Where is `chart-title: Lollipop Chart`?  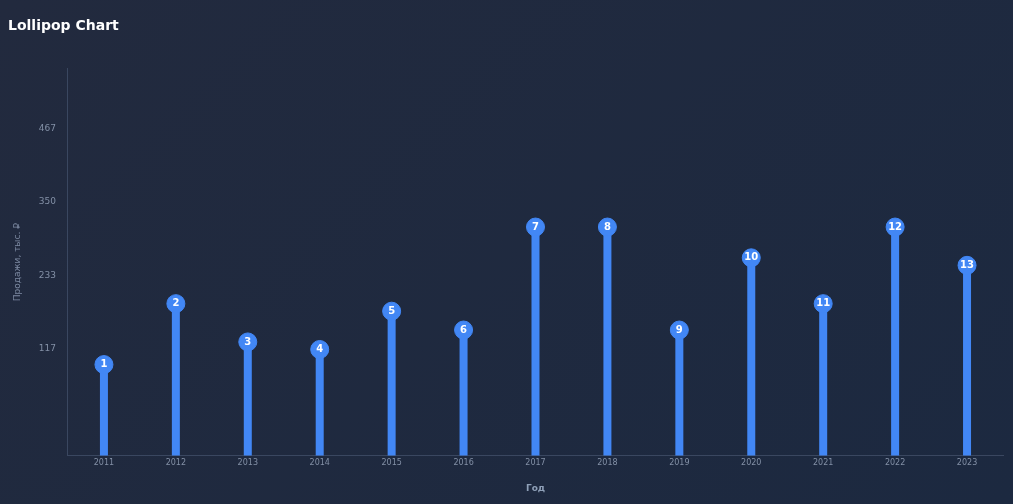
chart-title: Lollipop Chart is located at coordinates (64, 25).